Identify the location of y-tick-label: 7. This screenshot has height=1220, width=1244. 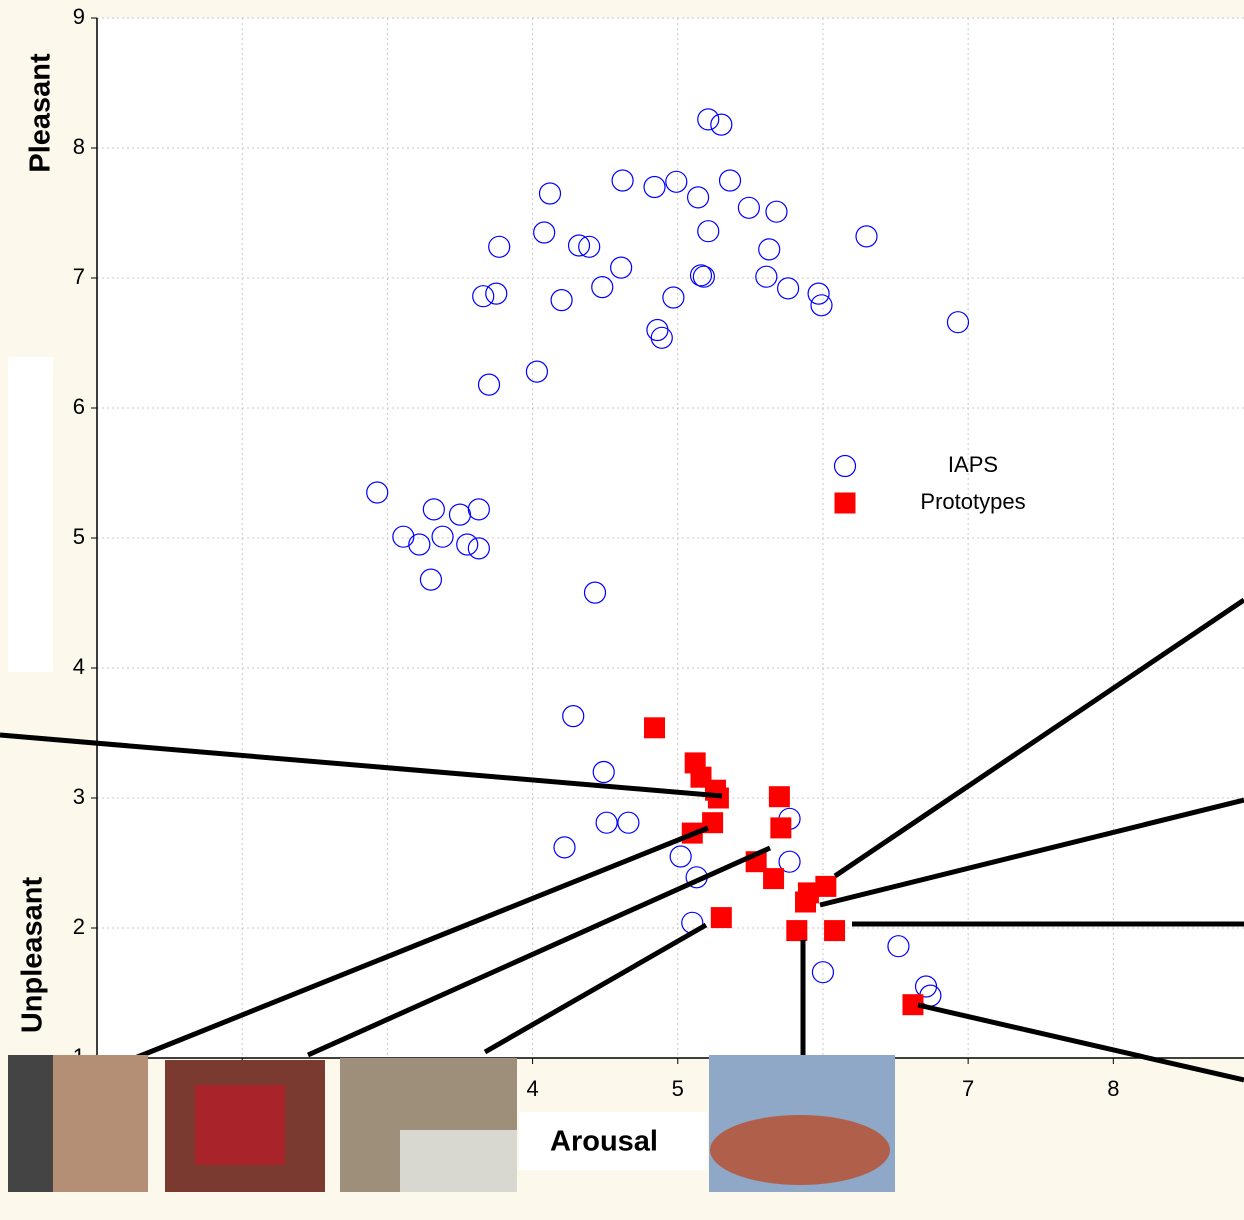
(79, 276).